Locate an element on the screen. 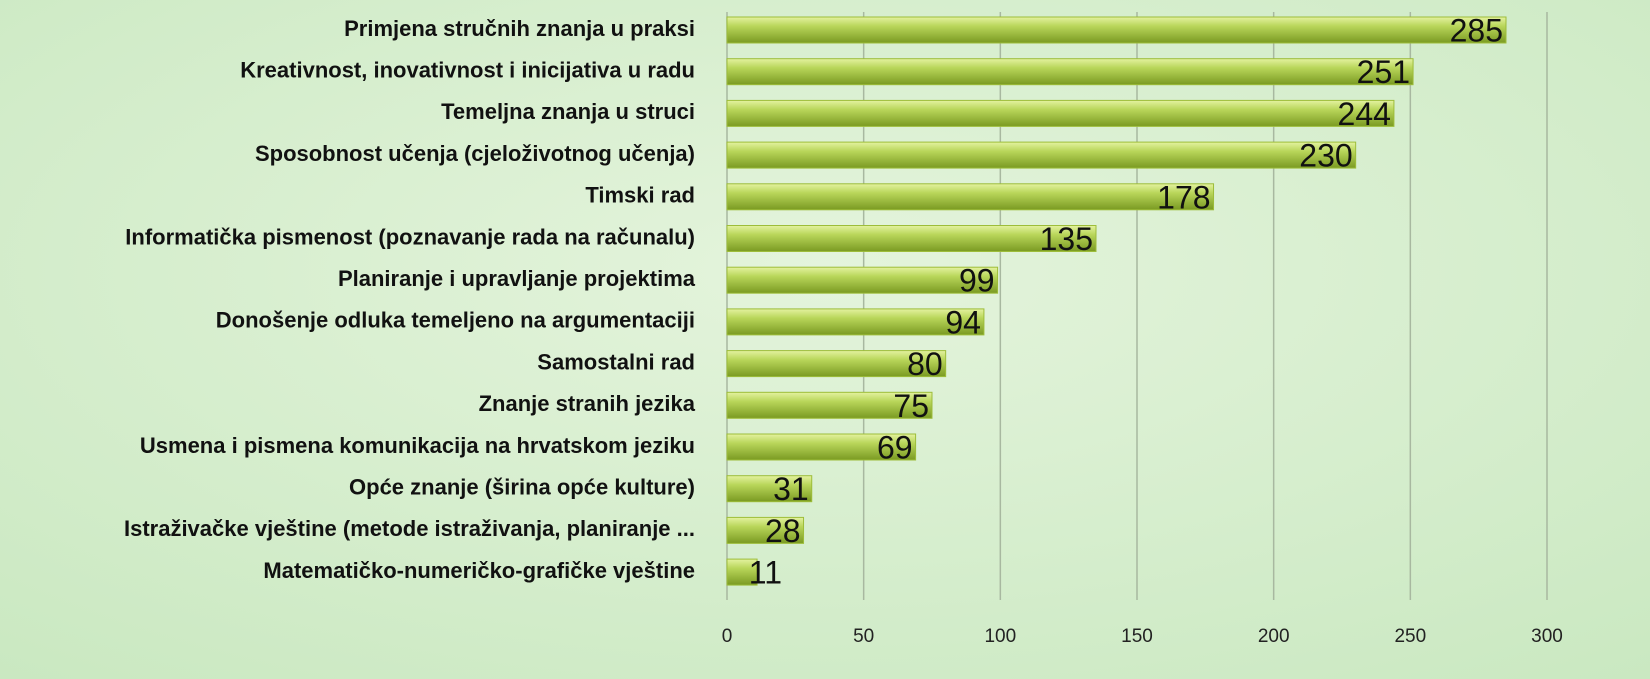  y-tick-label: Sposobnost učenja (cjeloživotnog učenja) is located at coordinates (475, 153).